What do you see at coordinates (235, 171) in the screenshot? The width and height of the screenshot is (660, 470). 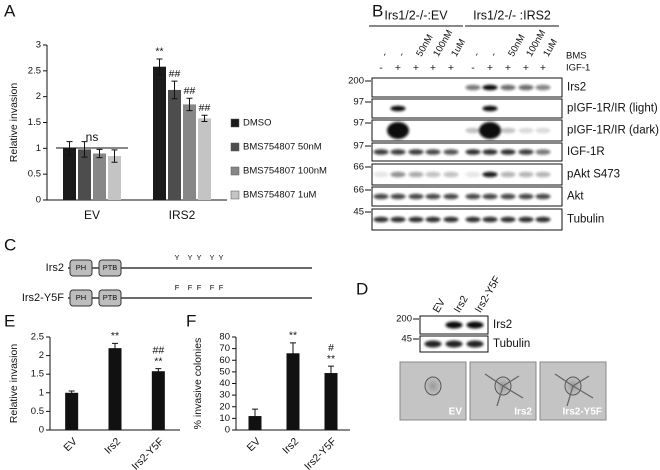 I see `legend-swatch` at bounding box center [235, 171].